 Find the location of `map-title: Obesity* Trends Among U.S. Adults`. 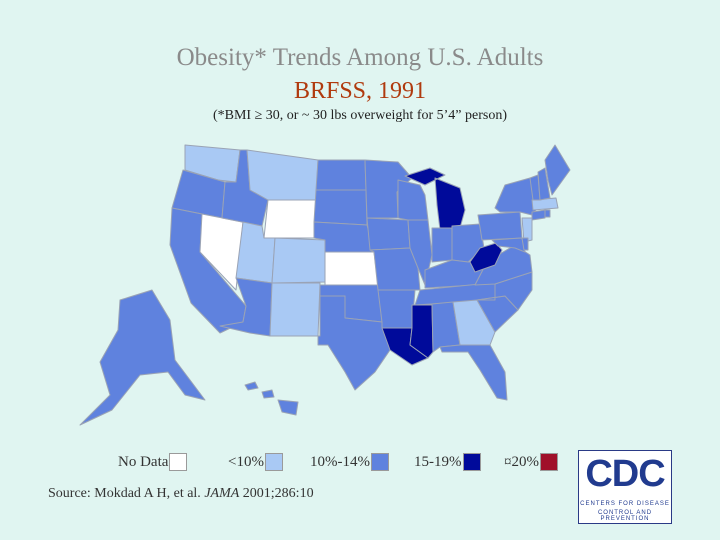

map-title: Obesity* Trends Among U.S. Adults is located at coordinates (360, 57).